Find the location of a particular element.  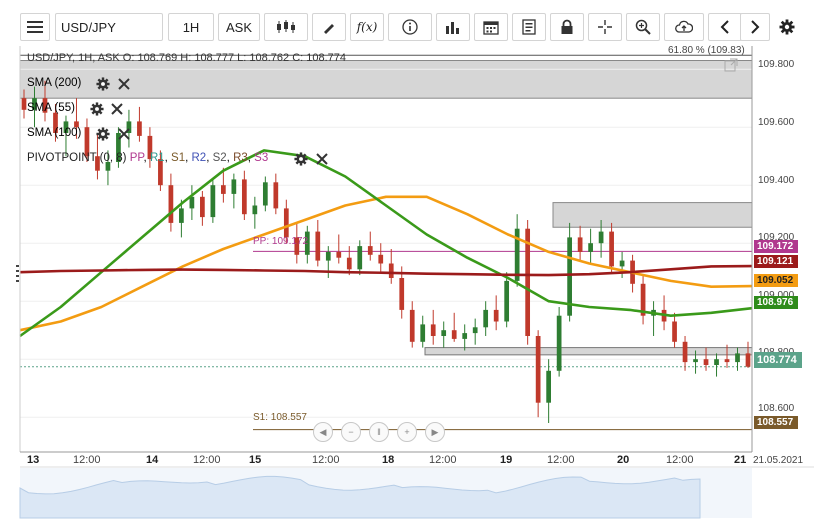

pivot-prefix: PIVOTPOINT (0, 8) is located at coordinates (77, 158).